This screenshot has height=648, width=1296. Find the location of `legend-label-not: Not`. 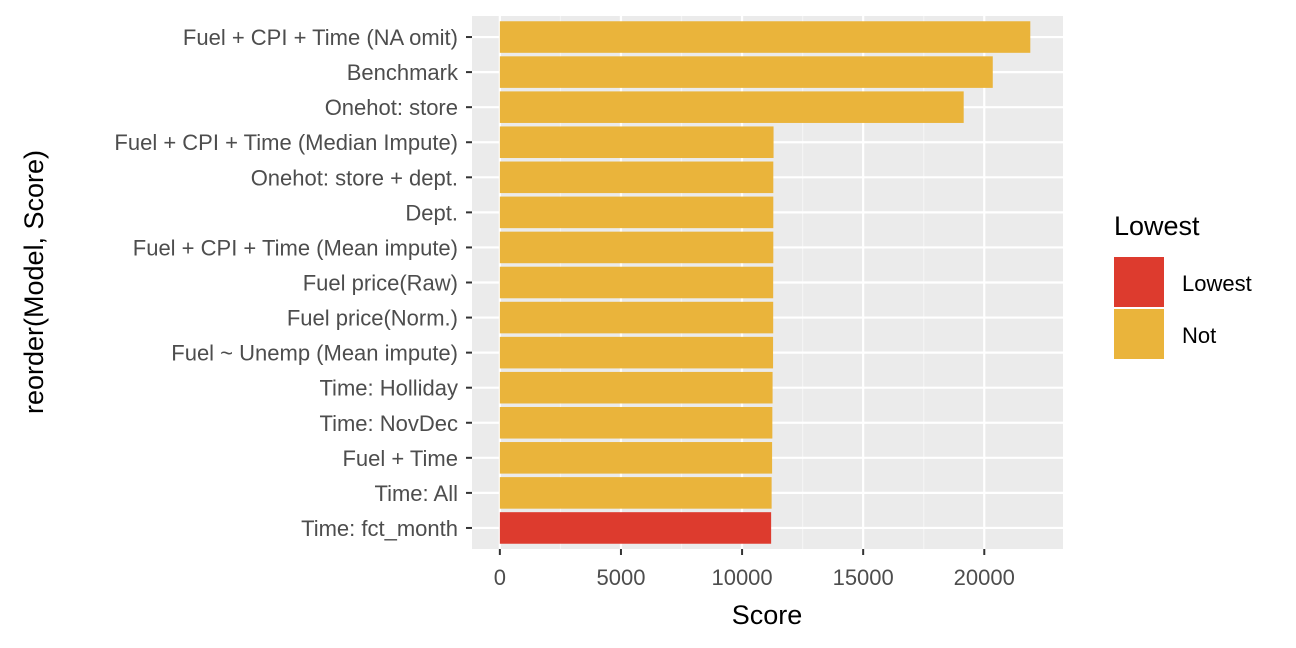

legend-label-not: Not is located at coordinates (1199, 335).